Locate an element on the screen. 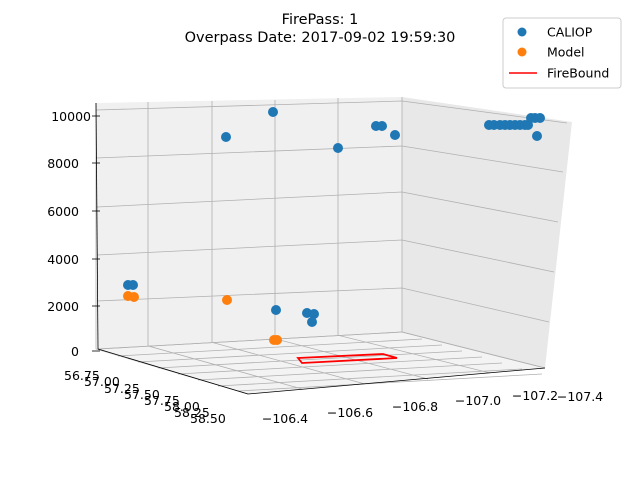 The width and height of the screenshot is (640, 480). back-right-pane is located at coordinates (487, 232).